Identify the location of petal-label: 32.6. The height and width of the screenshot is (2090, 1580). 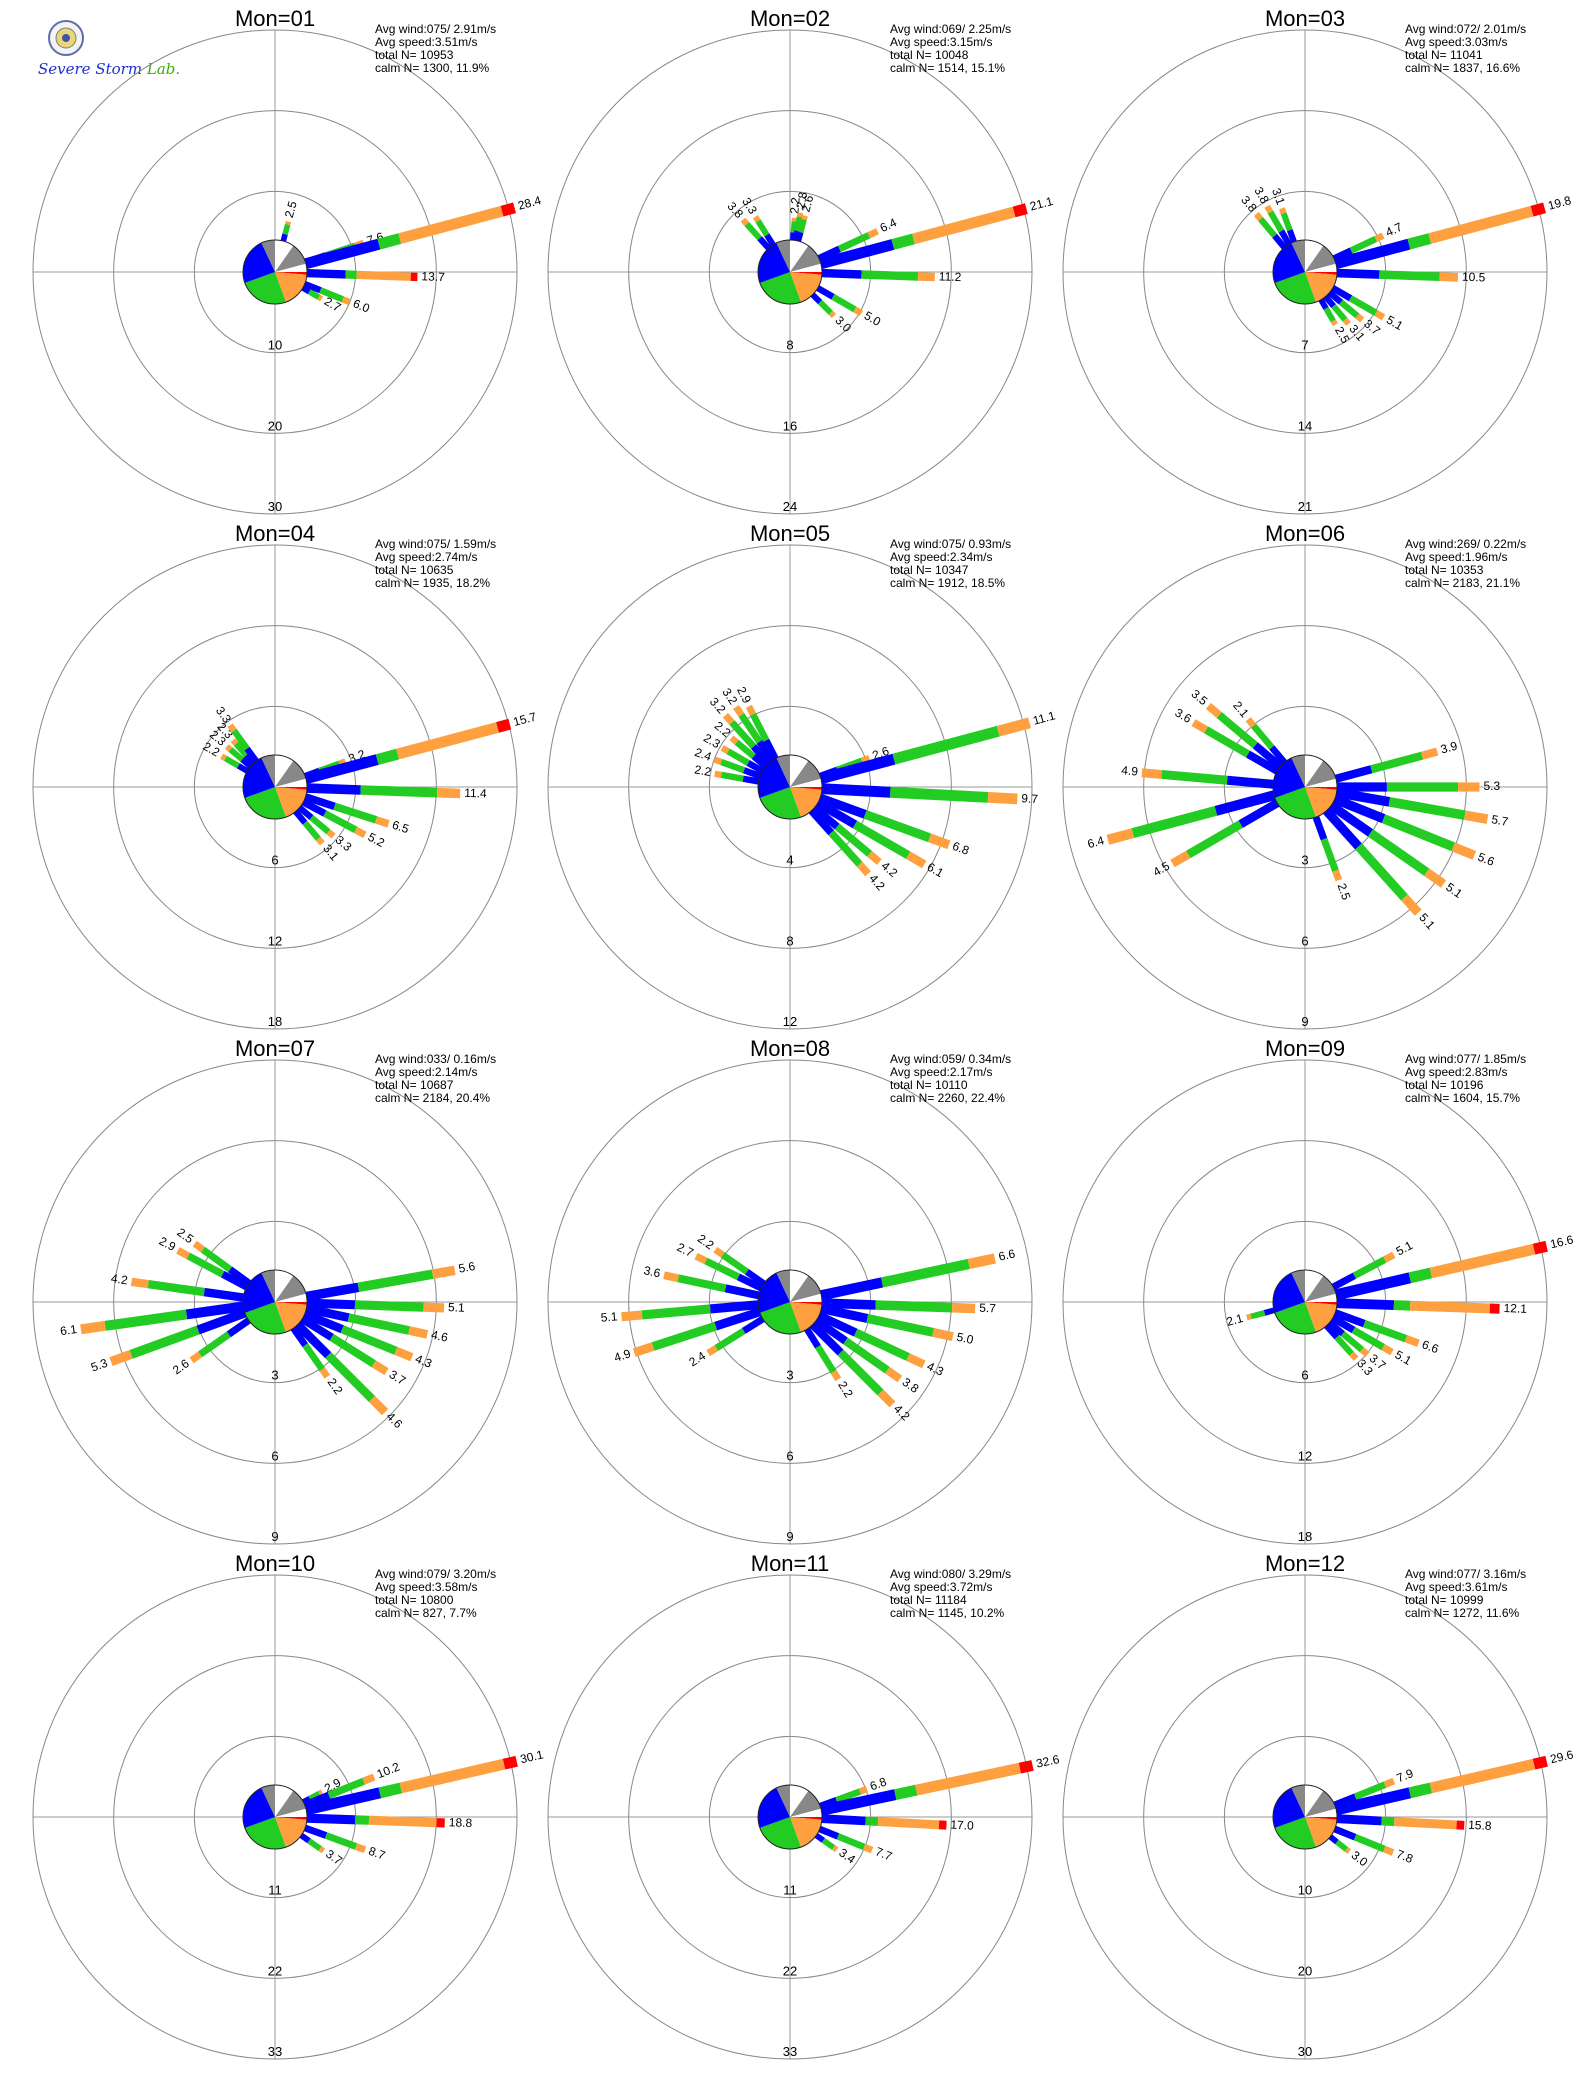
(1048, 1761).